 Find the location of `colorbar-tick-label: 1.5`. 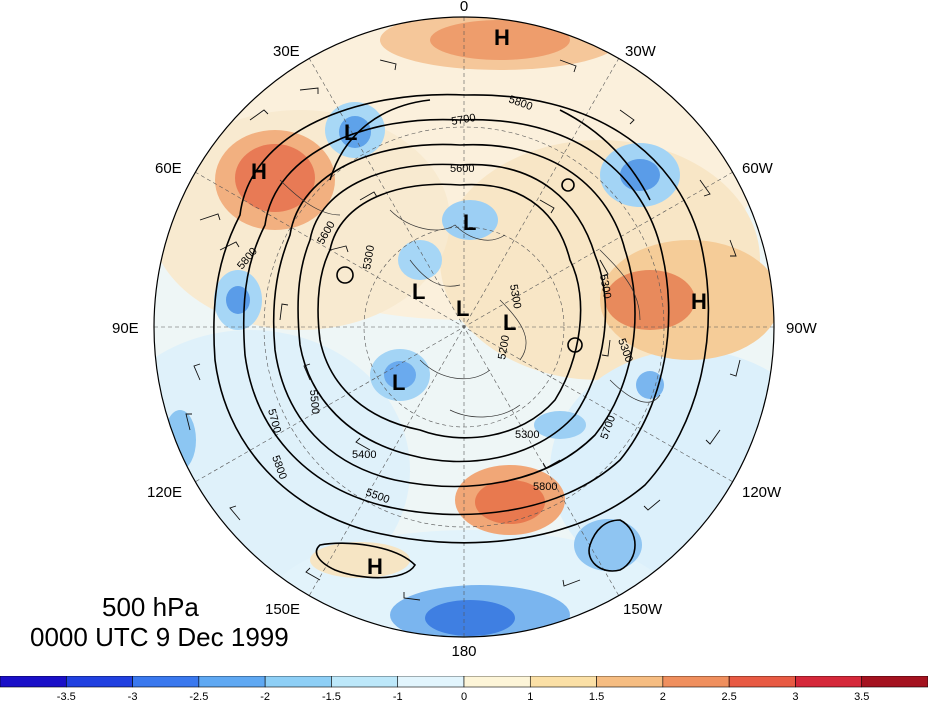

colorbar-tick-label: 1.5 is located at coordinates (596, 696).